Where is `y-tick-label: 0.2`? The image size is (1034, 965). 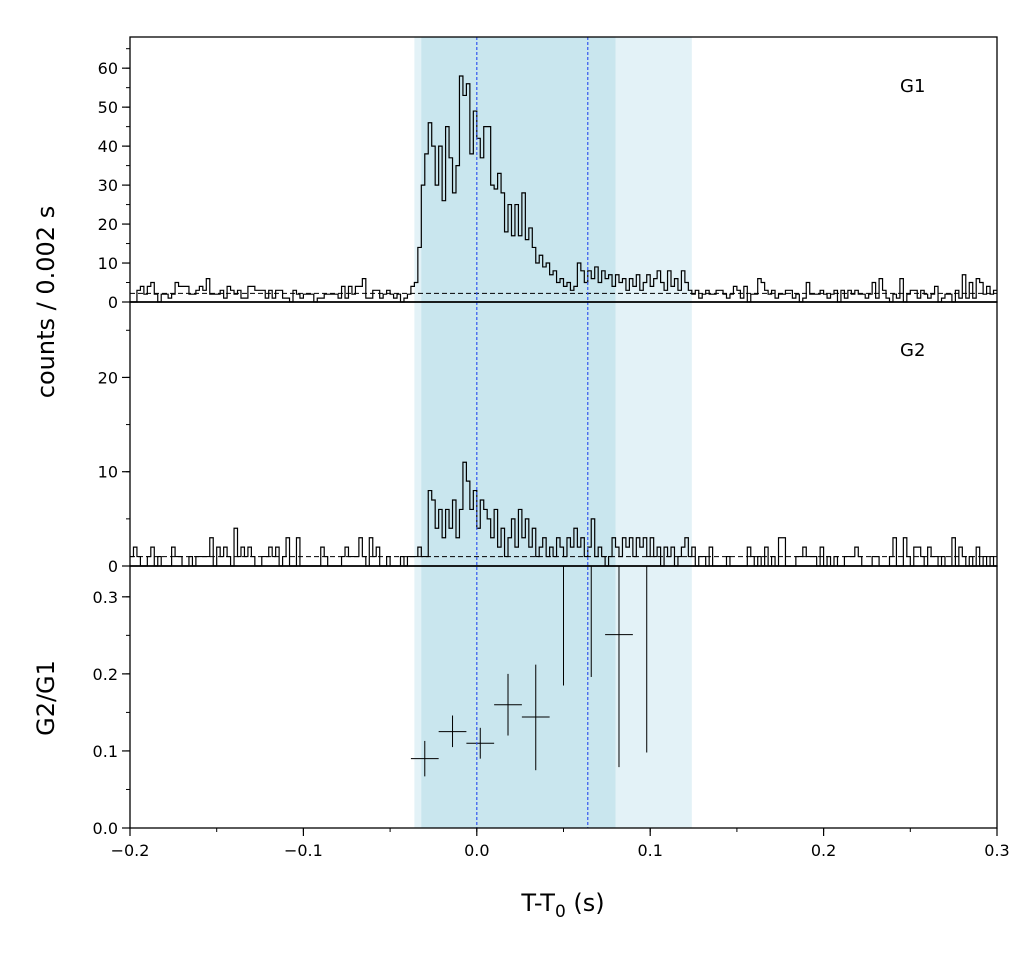 y-tick-label: 0.2 is located at coordinates (105, 674).